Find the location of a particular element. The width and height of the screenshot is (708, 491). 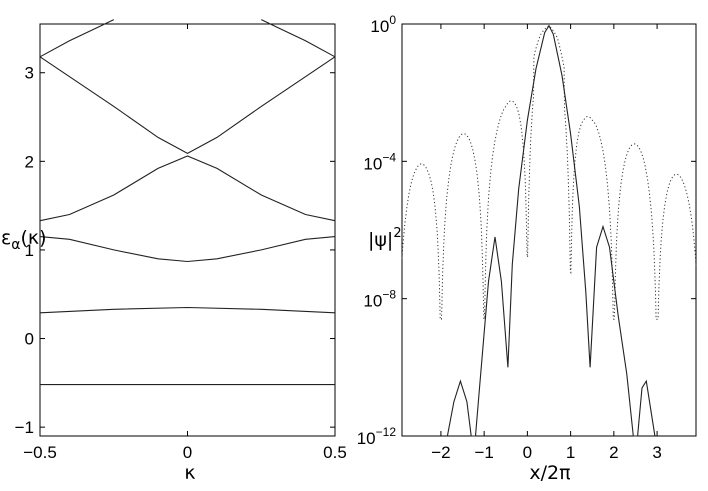

x-tick-label: −1 is located at coordinates (483, 452).